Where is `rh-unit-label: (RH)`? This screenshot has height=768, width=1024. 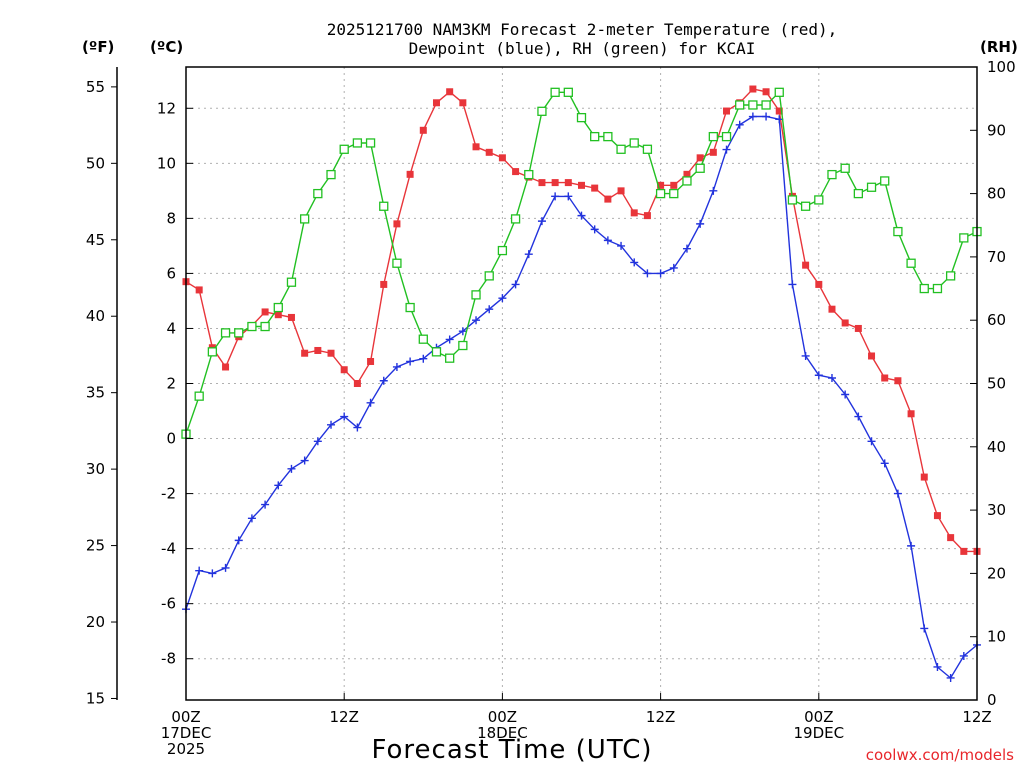
rh-unit-label: (RH) is located at coordinates (999, 47).